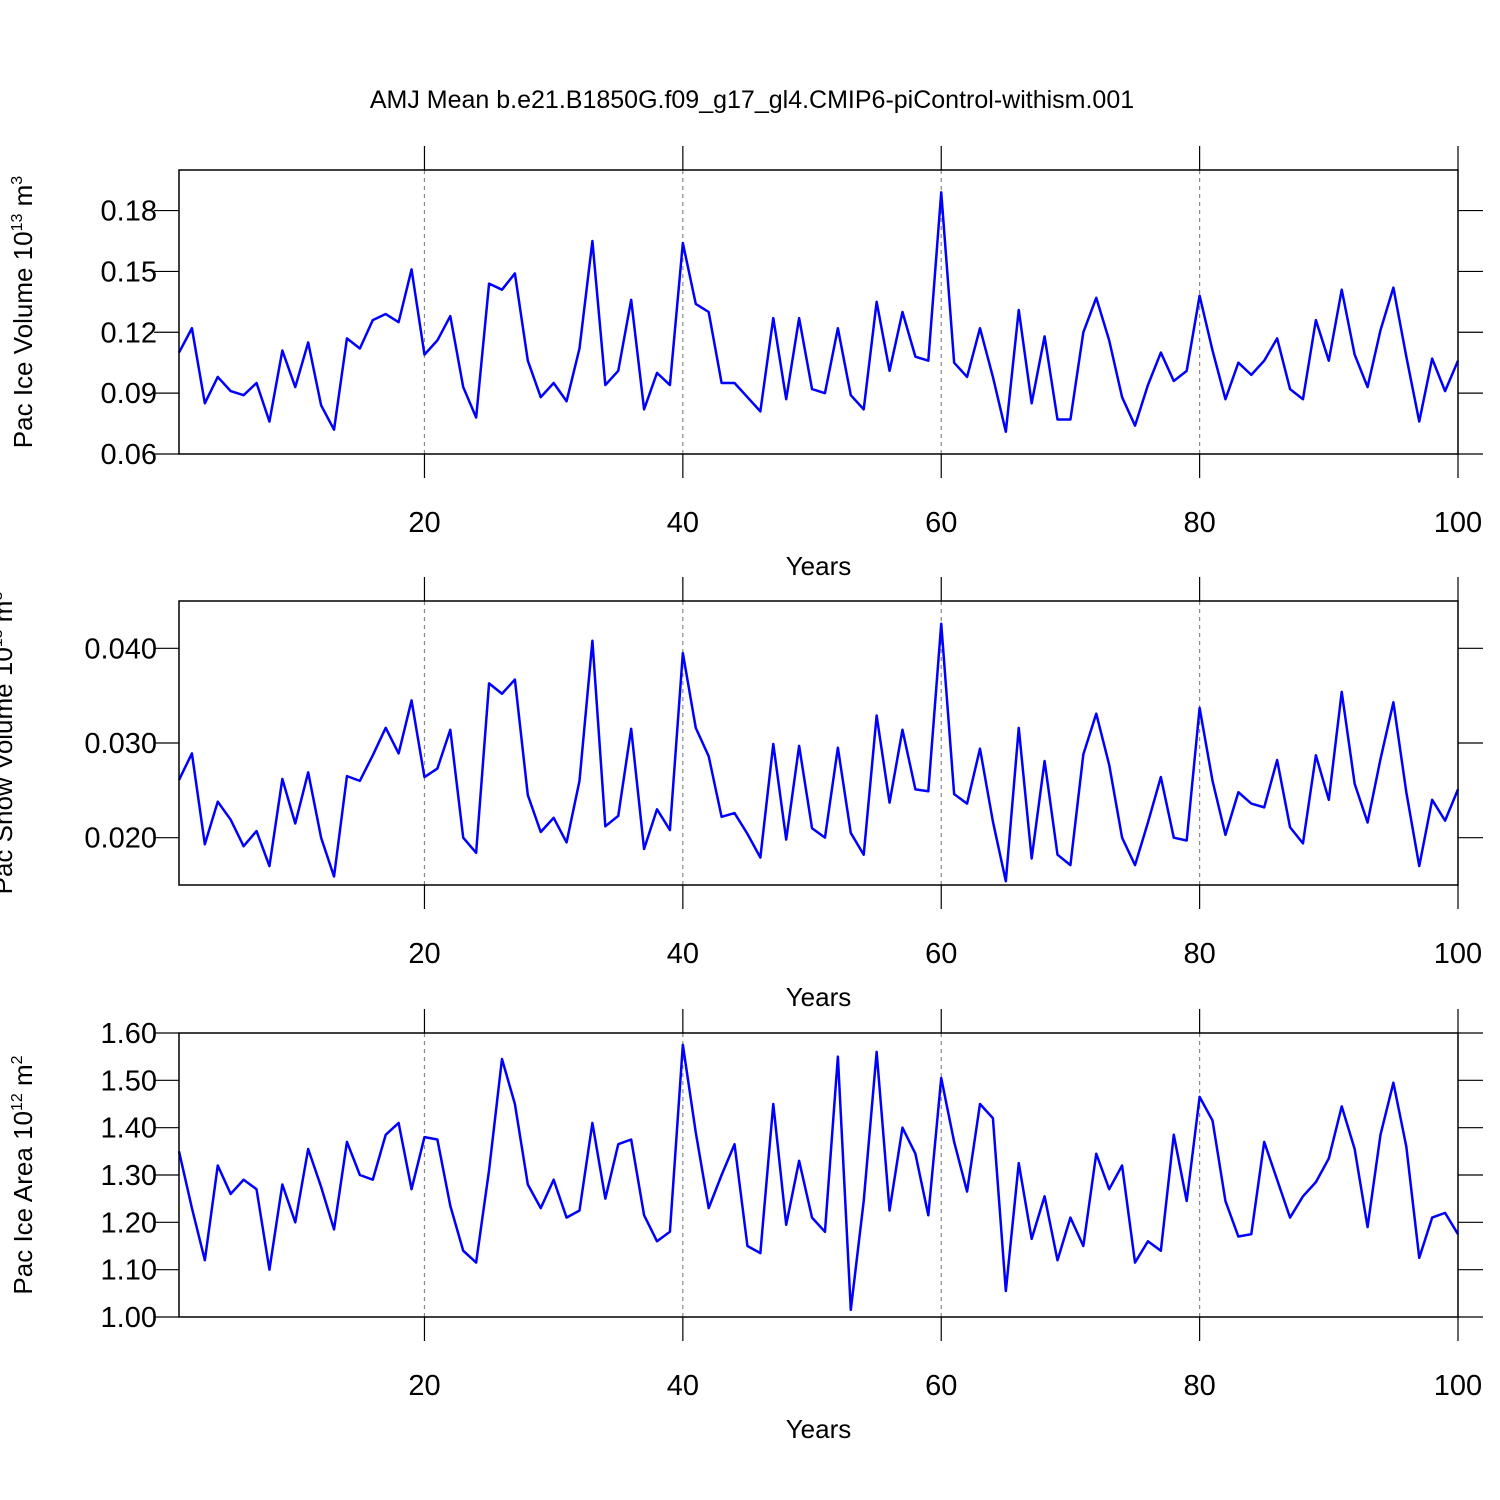  Describe the element at coordinates (129, 212) in the screenshot. I see `y-tick-label: 0.18` at that location.